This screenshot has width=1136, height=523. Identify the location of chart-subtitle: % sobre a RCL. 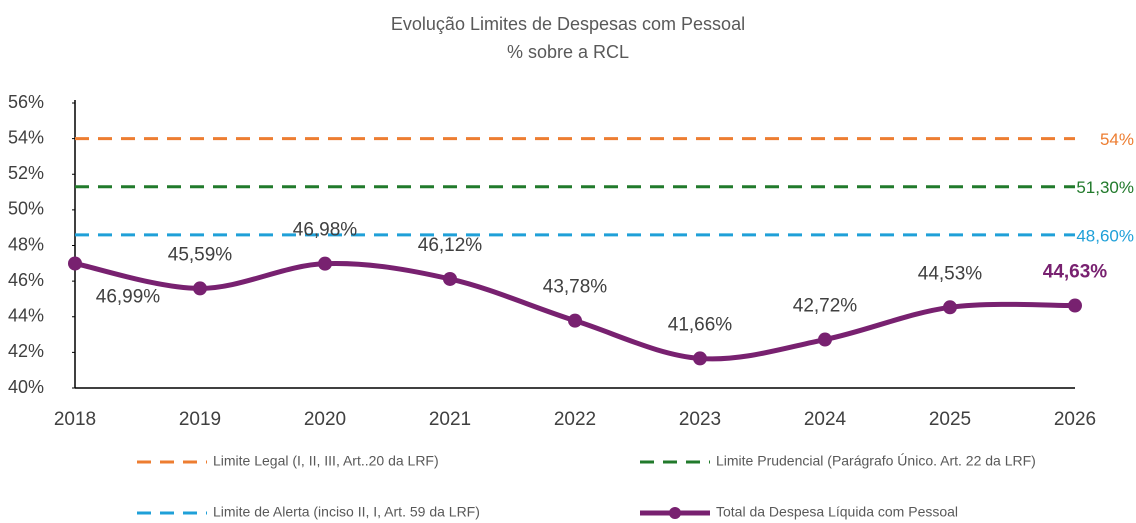
(568, 52).